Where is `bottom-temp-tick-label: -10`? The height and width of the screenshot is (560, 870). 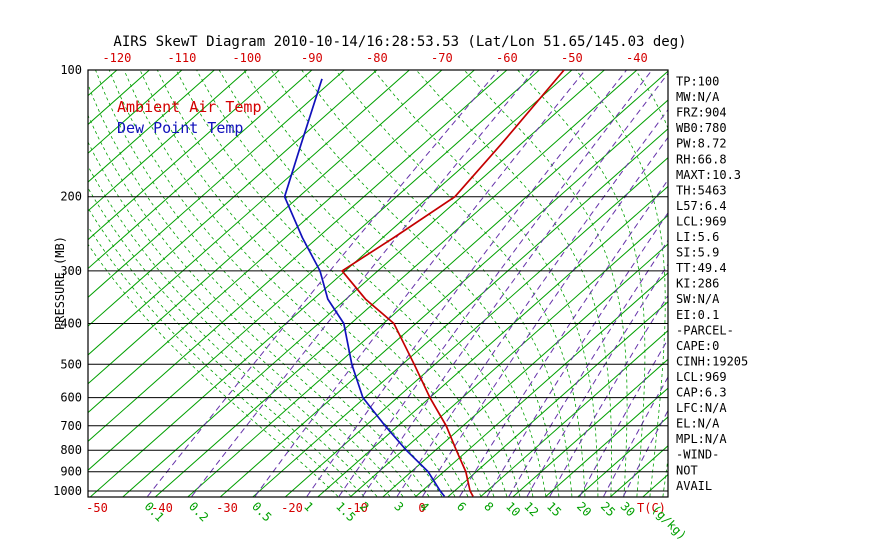 bottom-temp-tick-label: -10 is located at coordinates (357, 508).